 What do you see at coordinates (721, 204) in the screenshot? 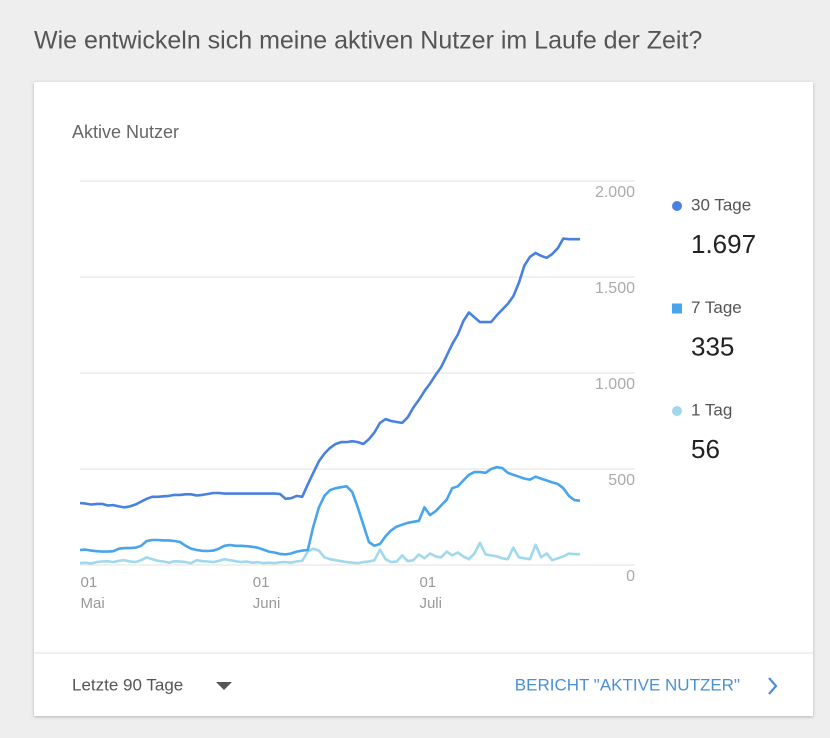
I see `legend-label: 30 Tage` at bounding box center [721, 204].